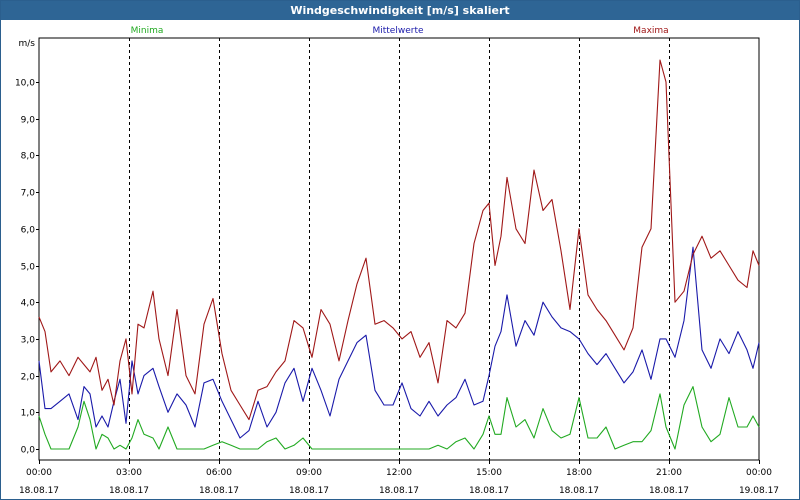 The image size is (800, 500). Describe the element at coordinates (669, 473) in the screenshot. I see `x-tick-time: 21:00` at that location.